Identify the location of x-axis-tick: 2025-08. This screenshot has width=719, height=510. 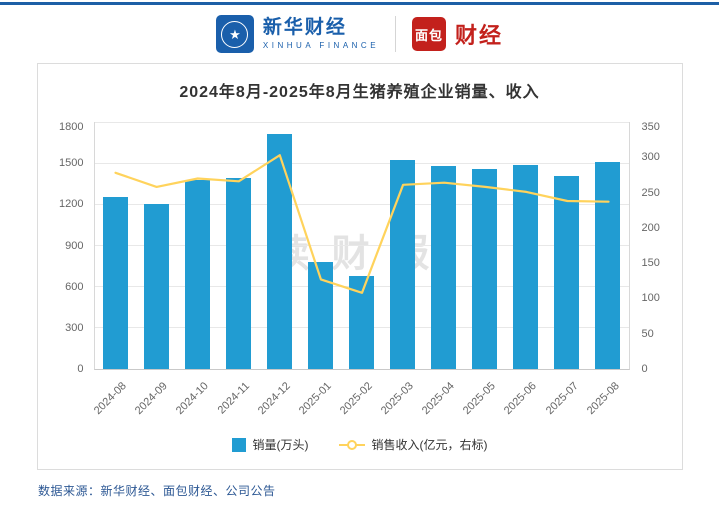
(603, 399).